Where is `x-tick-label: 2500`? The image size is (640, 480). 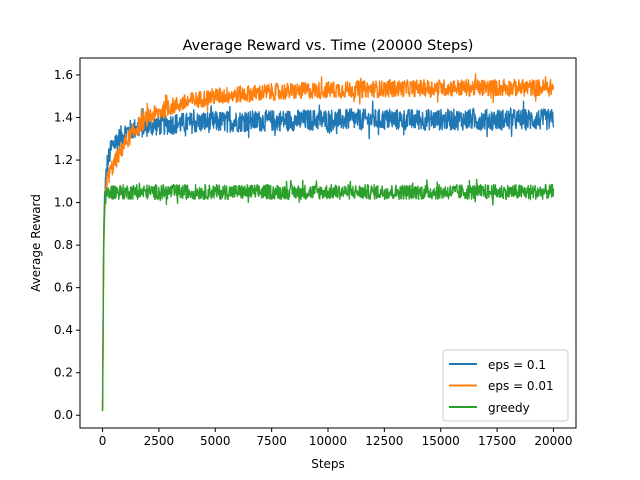 x-tick-label: 2500 is located at coordinates (159, 441).